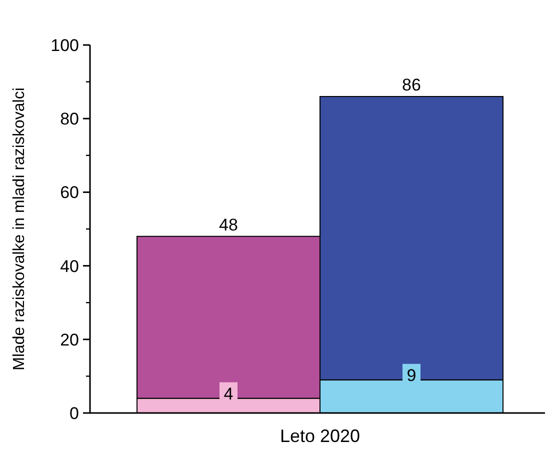  Describe the element at coordinates (411, 375) in the screenshot. I see `data-label: 9` at that location.